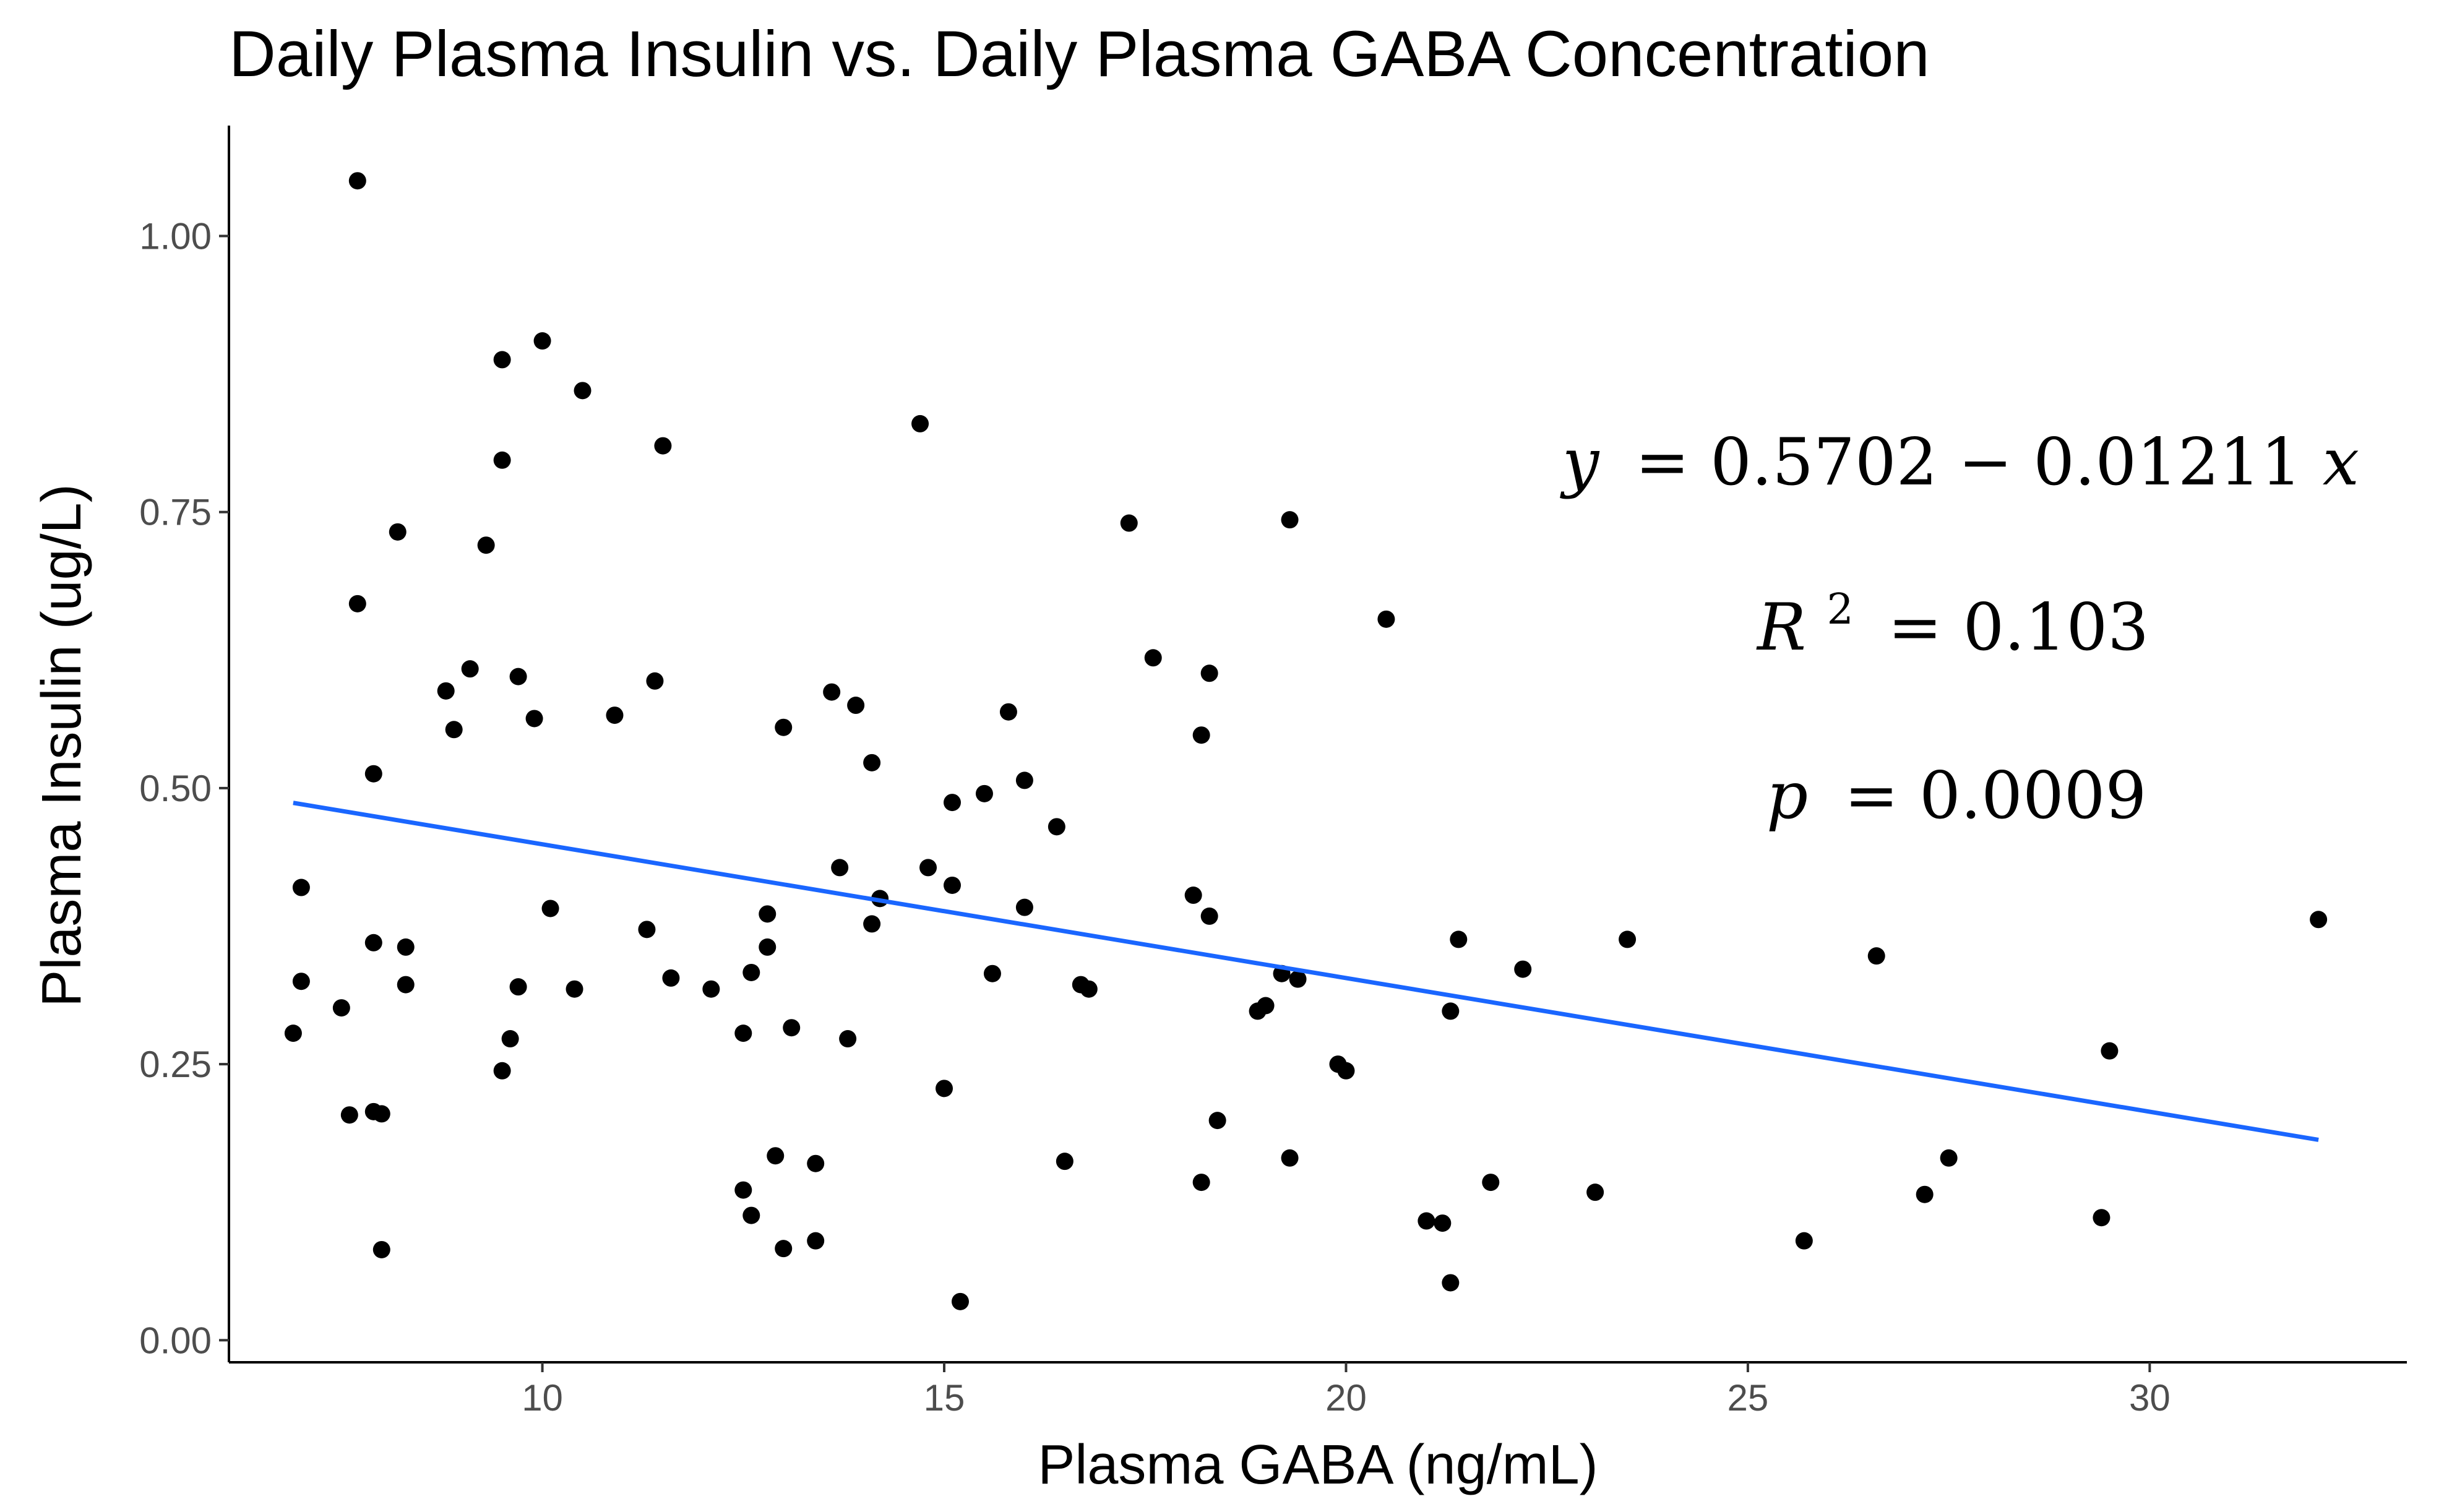 The image size is (2444, 1512). I want to click on equation-annotation: y = 0.5702 − 0.01211 x, so click(1960, 462).